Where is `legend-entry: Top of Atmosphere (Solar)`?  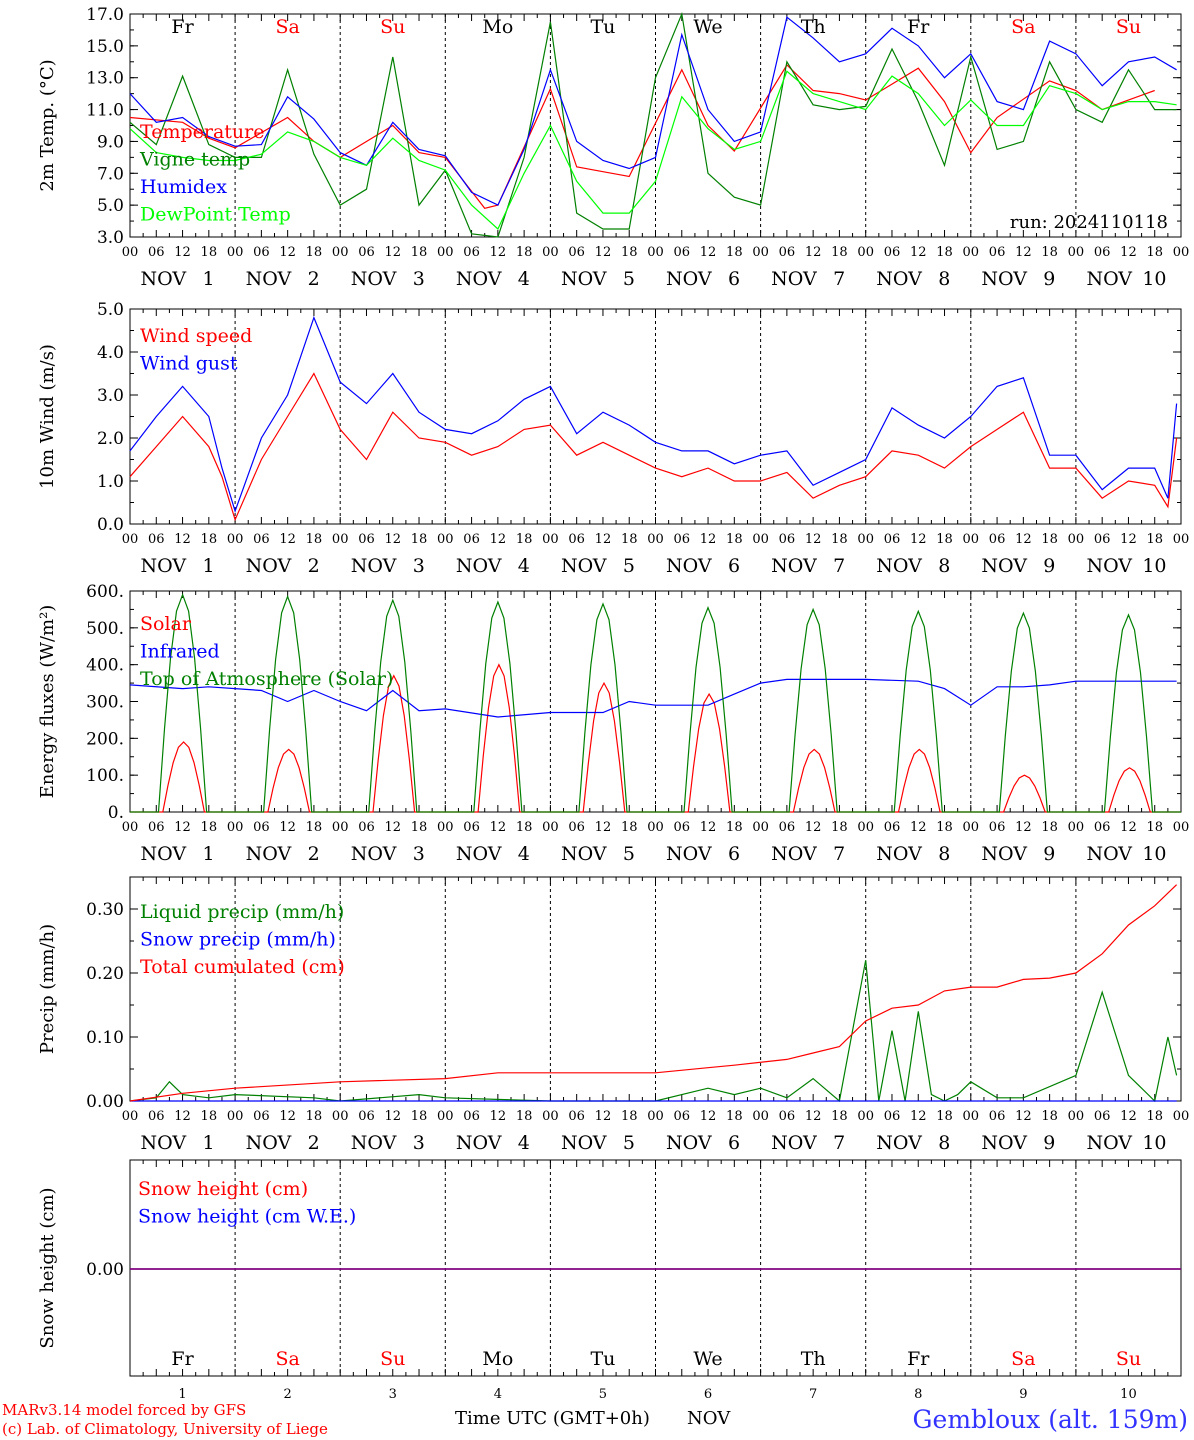
legend-entry: Top of Atmosphere (Solar) is located at coordinates (266, 679).